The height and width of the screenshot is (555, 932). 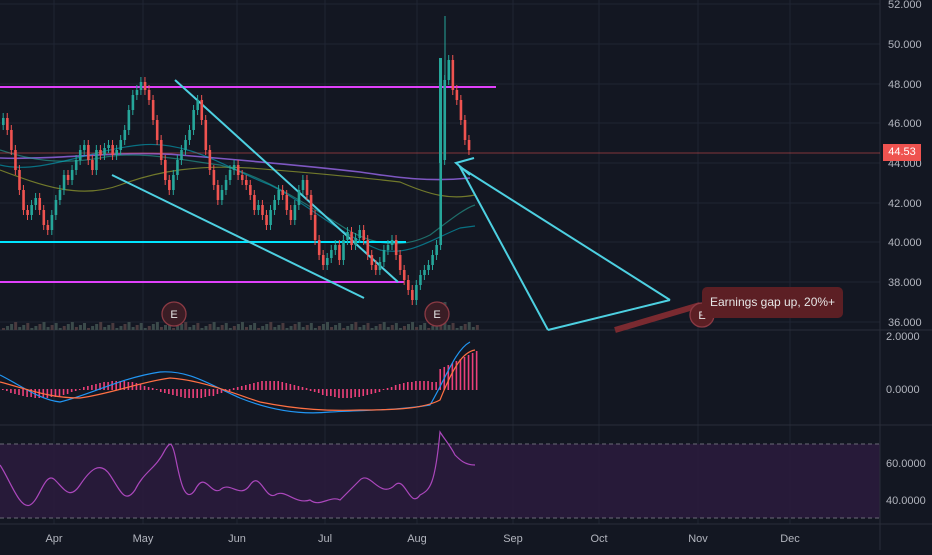 What do you see at coordinates (772, 302) in the screenshot?
I see `earnings-annotation-callout: Earnings gap up, 20%+` at bounding box center [772, 302].